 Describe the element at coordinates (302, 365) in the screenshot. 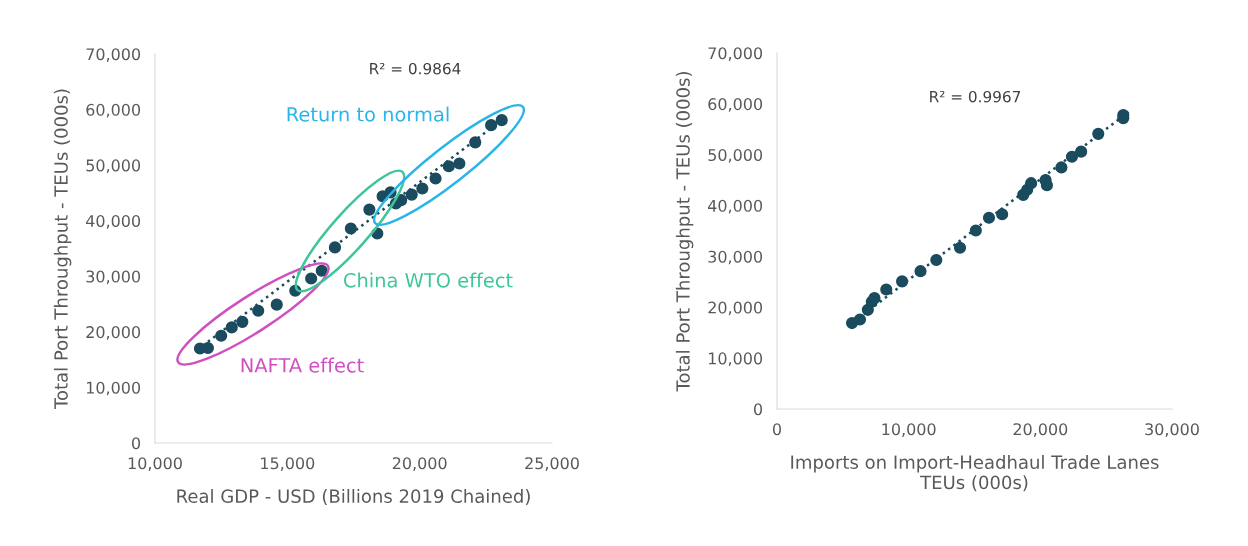

I see `annotation: NAFTA effect` at that location.